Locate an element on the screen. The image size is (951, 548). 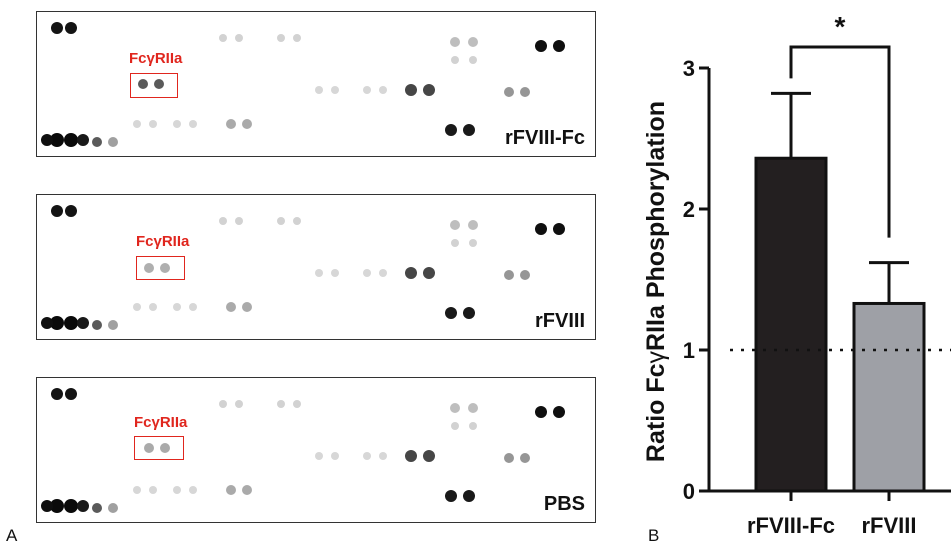
significance-bracket is located at coordinates (840, 141).